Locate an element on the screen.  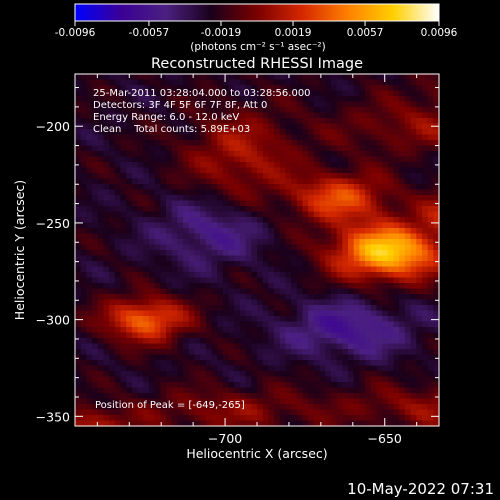
colorbar-tick-label: 0.0019 is located at coordinates (293, 33).